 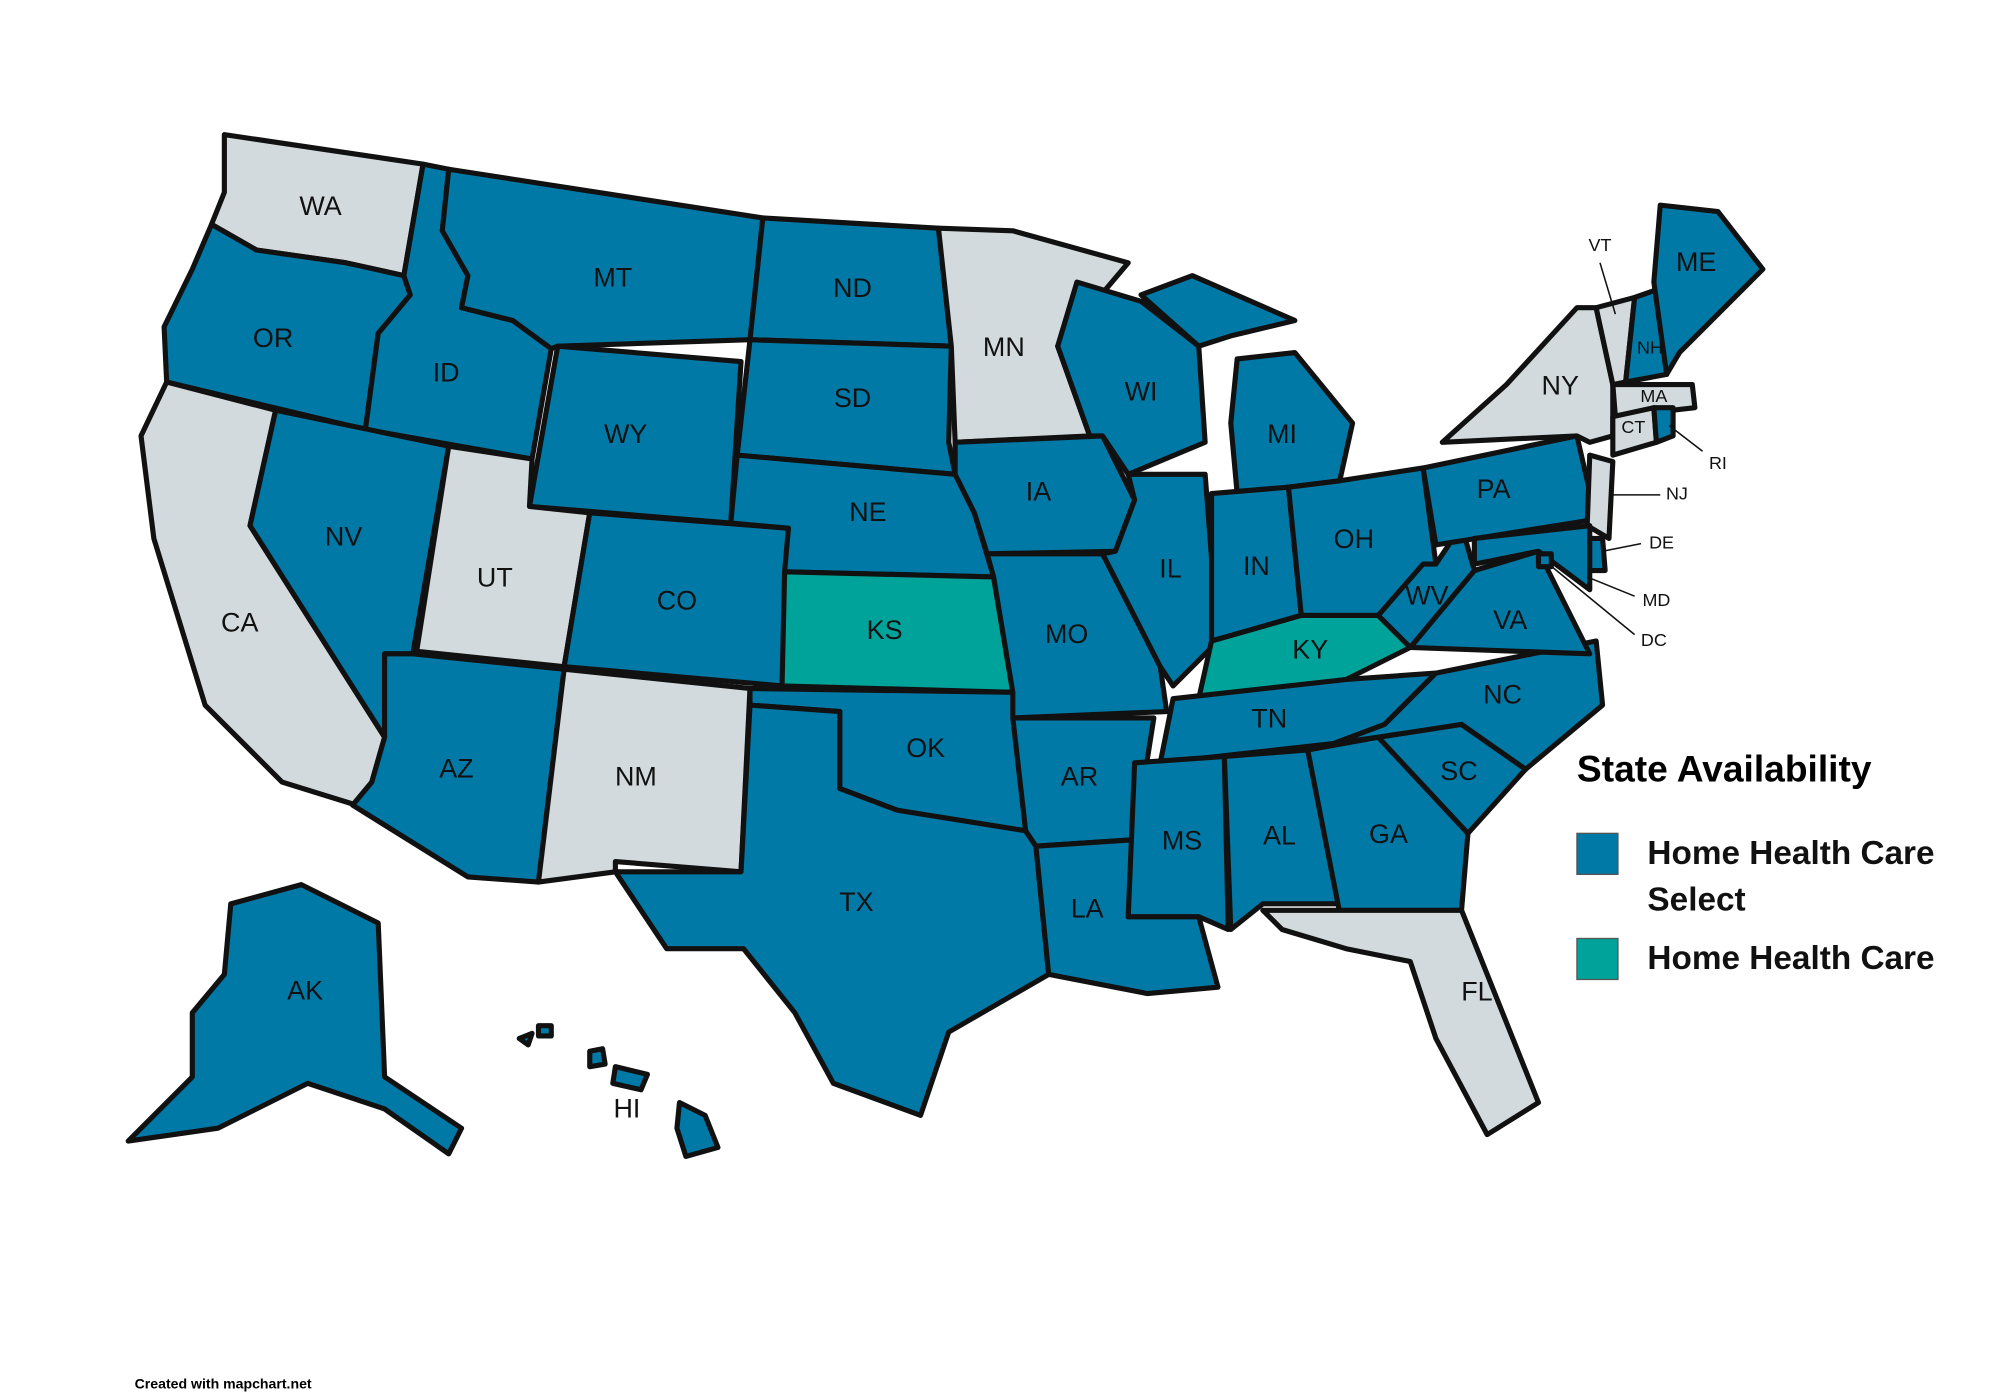 I want to click on state-label: UT, so click(x=495, y=578).